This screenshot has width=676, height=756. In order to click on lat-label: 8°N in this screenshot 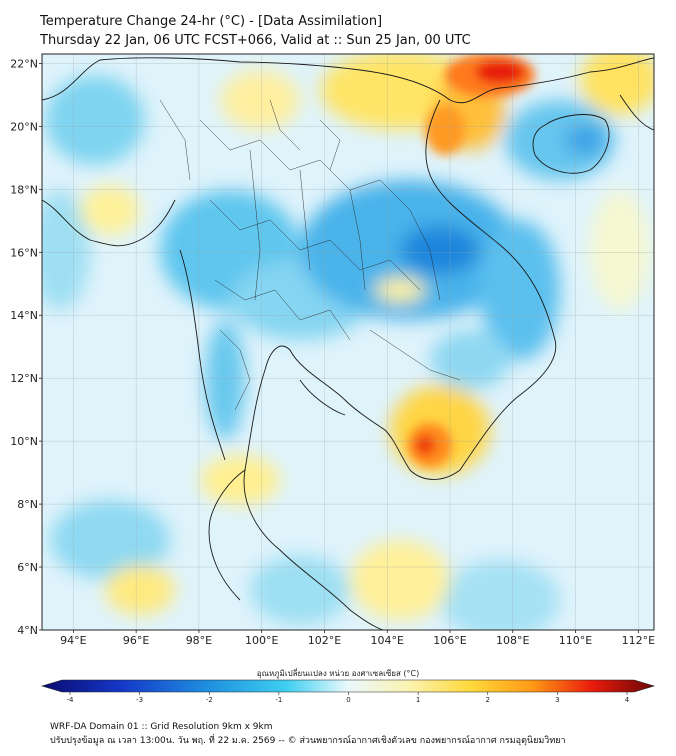, I will do `click(27, 504)`.